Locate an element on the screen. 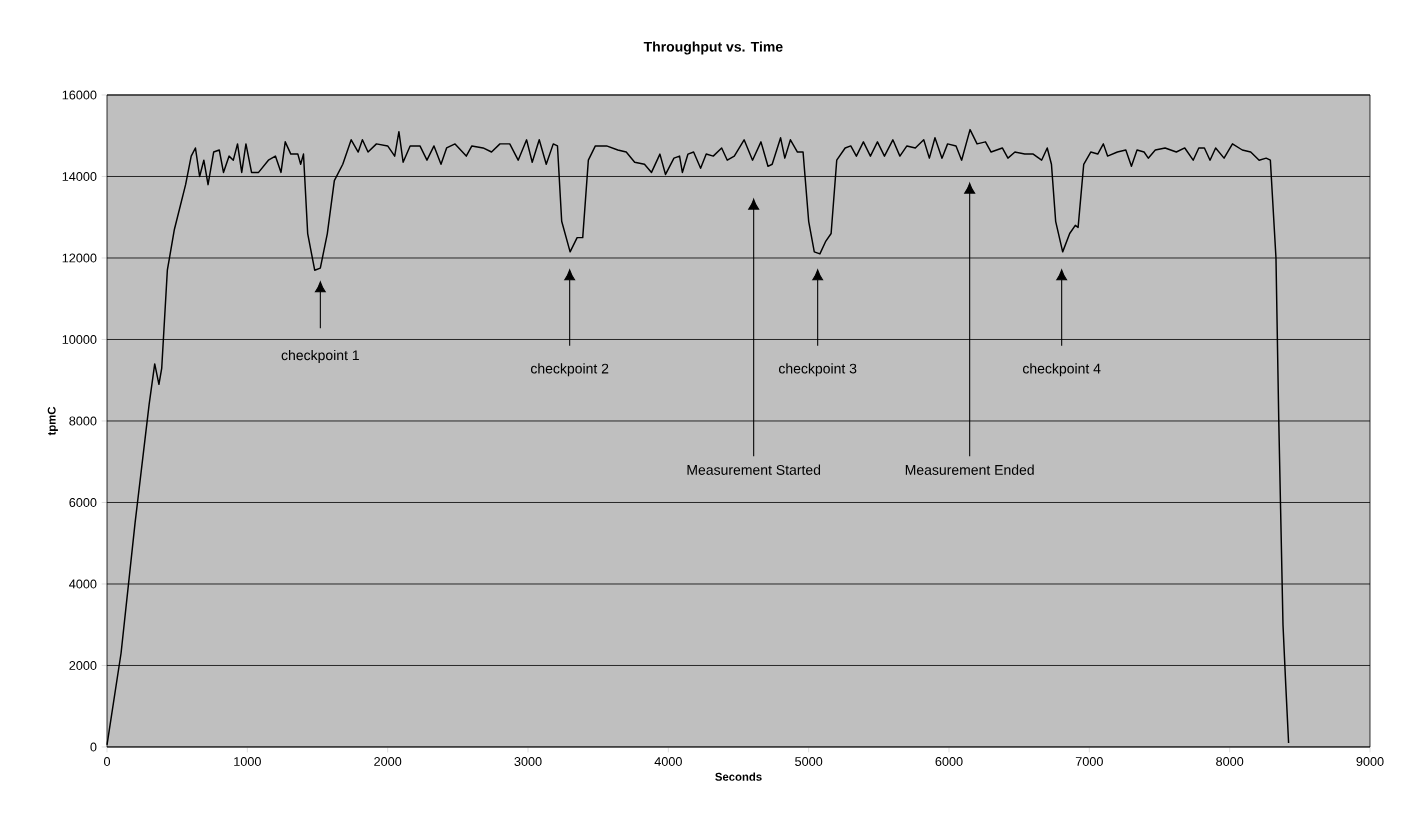 This screenshot has width=1405, height=816. y-tick-label: 4000 is located at coordinates (83, 584).